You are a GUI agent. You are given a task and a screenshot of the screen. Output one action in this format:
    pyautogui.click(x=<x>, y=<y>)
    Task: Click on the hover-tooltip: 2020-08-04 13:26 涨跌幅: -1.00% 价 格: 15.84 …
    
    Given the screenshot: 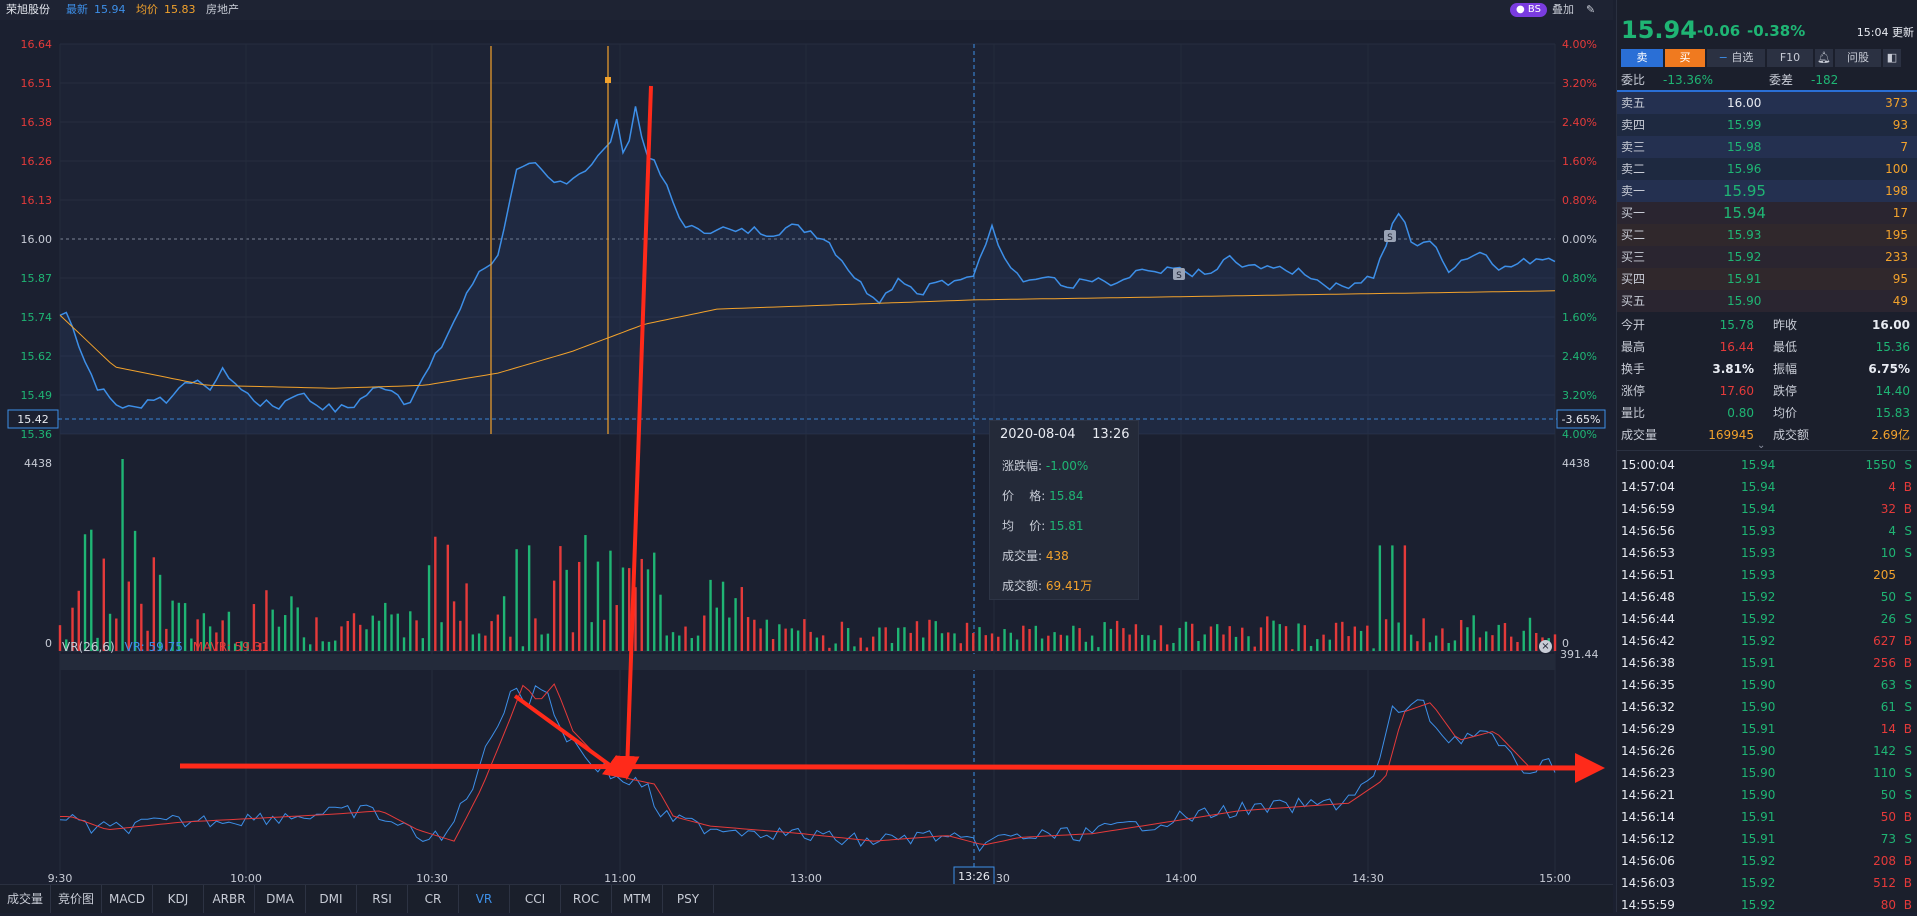 What is the action you would take?
    pyautogui.click(x=1064, y=510)
    